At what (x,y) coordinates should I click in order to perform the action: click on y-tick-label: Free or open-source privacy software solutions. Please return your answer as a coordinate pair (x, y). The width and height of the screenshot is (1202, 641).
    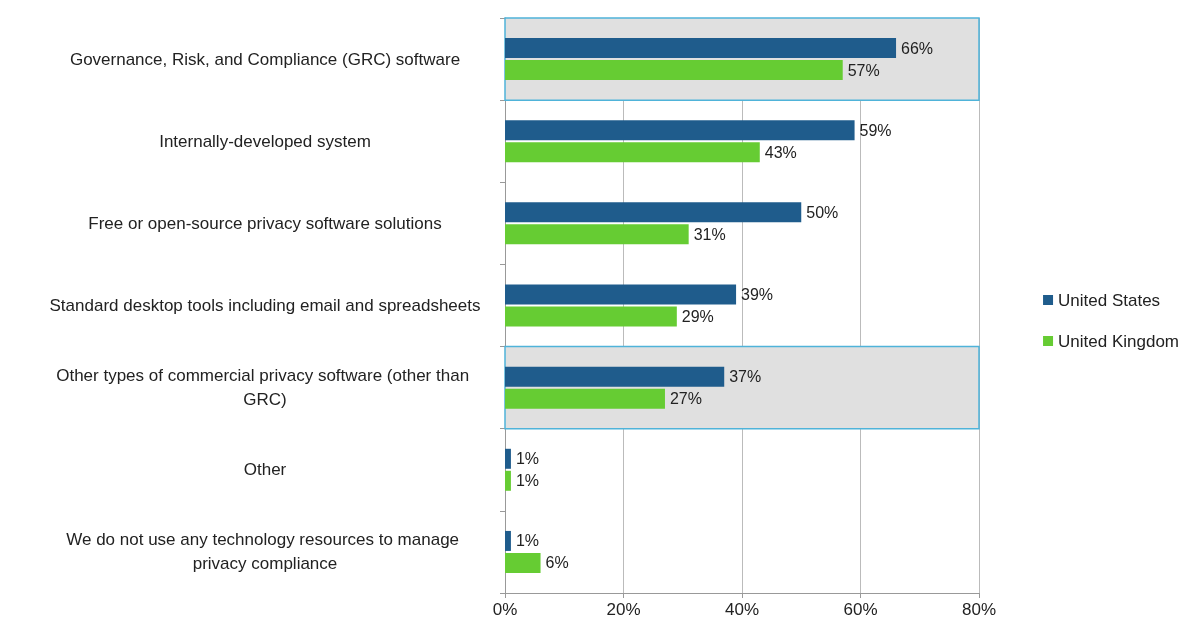
    Looking at the image, I should click on (265, 223).